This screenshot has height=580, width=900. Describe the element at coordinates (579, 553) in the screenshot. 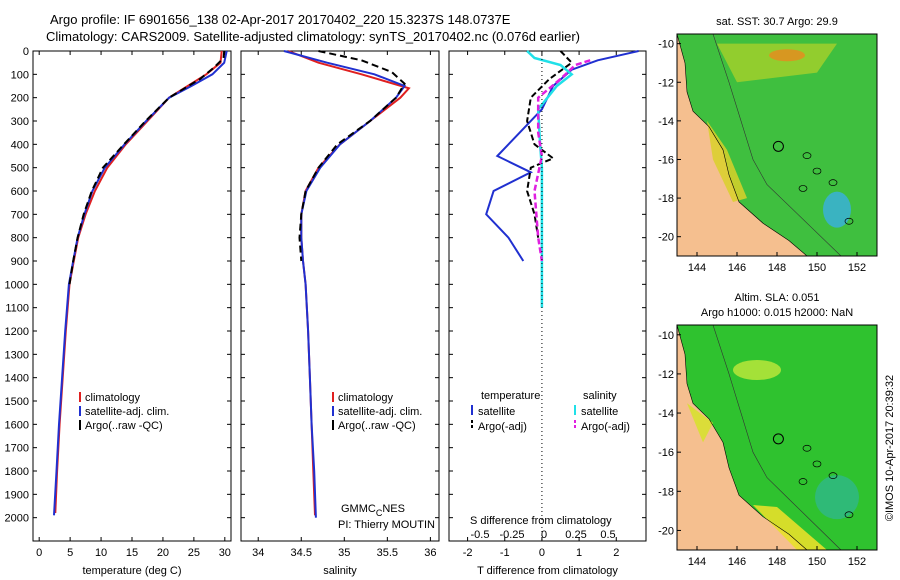

I see `difference-xtick-label: 1` at that location.